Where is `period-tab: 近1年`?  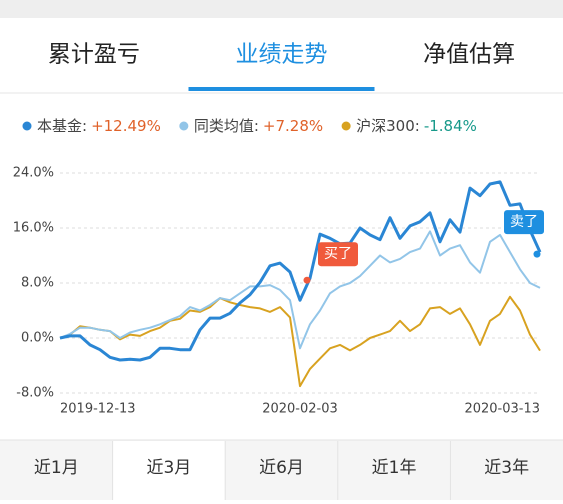
period-tab: 近1年 is located at coordinates (394, 468).